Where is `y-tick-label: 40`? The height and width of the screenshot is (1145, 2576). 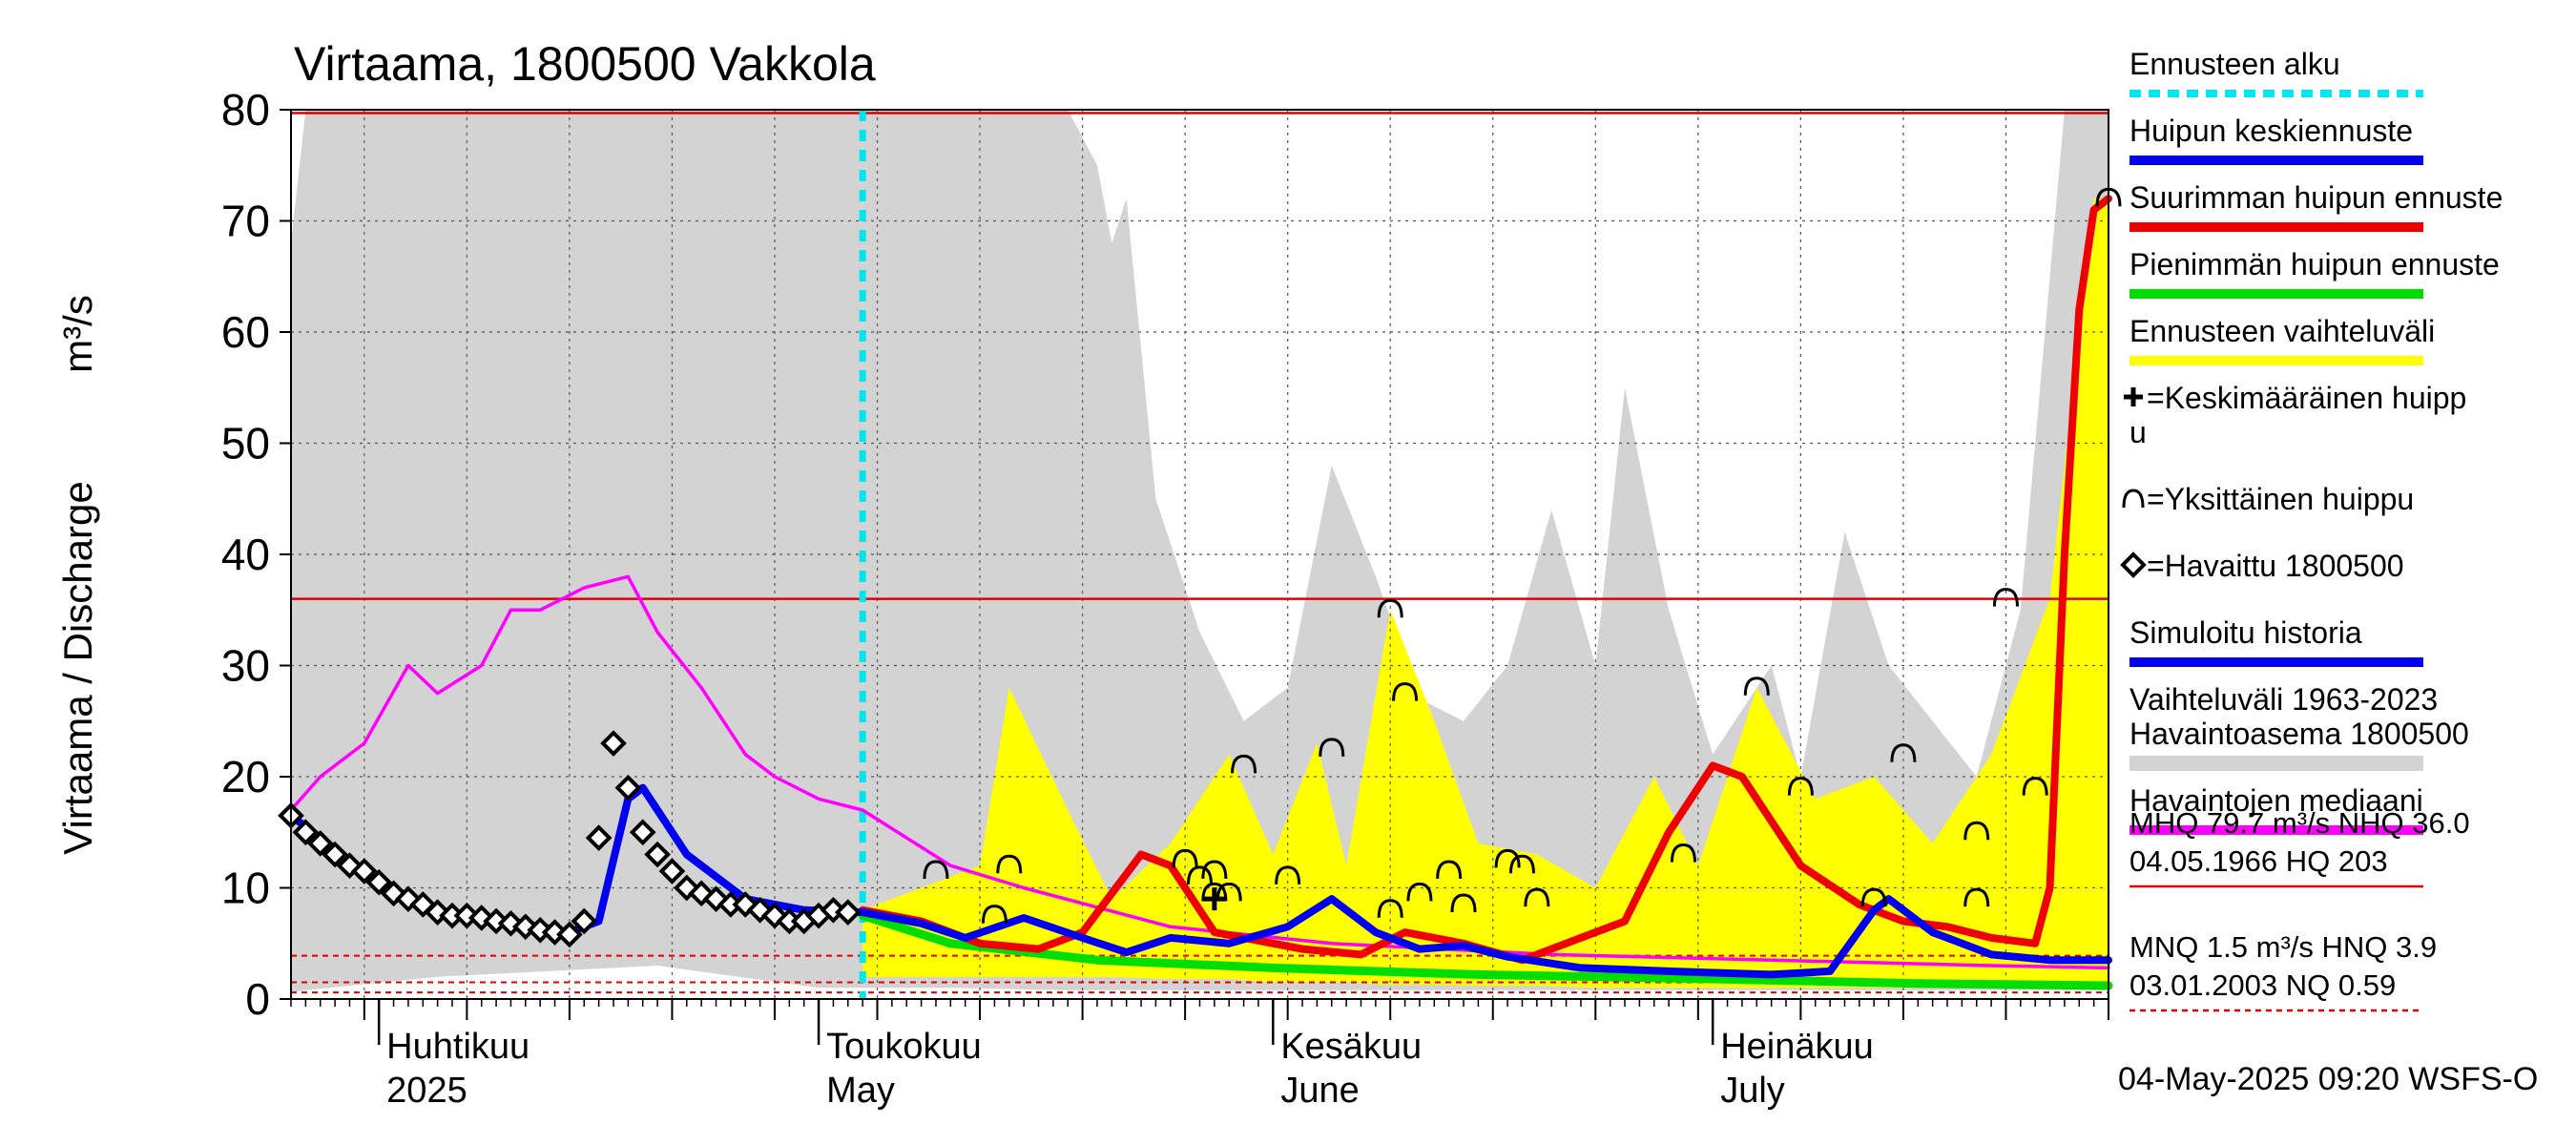
y-tick-label: 40 is located at coordinates (245, 555).